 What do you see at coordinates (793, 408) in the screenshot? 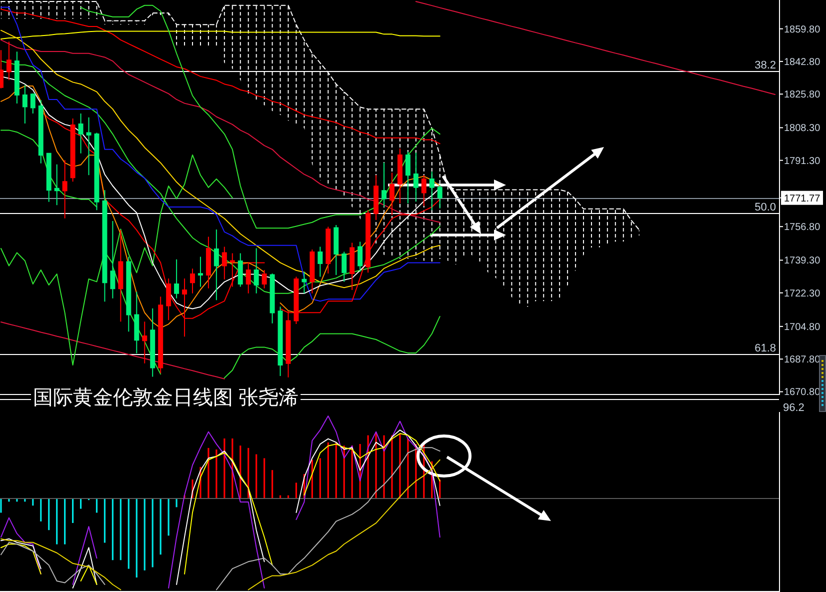
I see `text: 96.2` at bounding box center [793, 408].